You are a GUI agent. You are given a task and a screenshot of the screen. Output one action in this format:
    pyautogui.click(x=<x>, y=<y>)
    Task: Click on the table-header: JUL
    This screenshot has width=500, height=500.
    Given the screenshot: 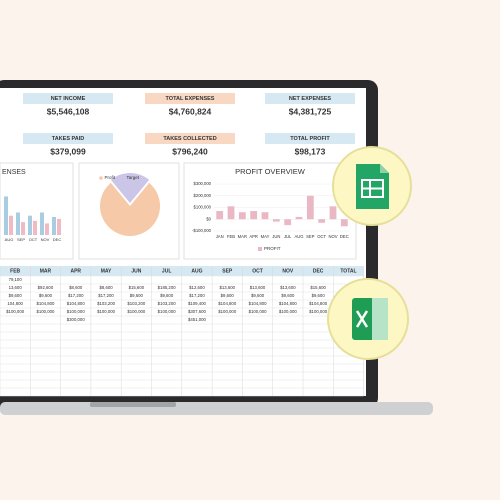 What is the action you would take?
    pyautogui.click(x=166, y=271)
    